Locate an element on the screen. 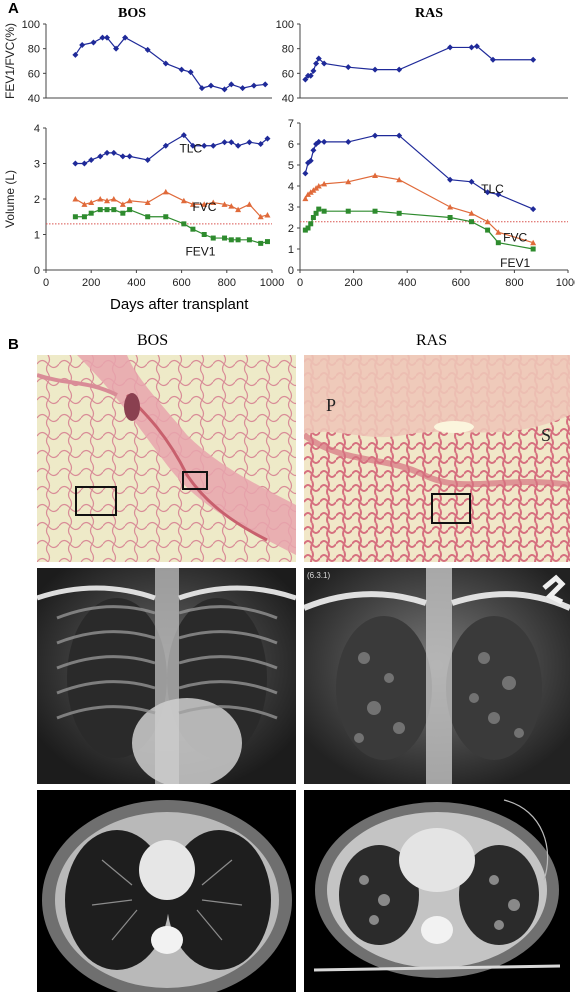 The width and height of the screenshot is (575, 992). bos_volume-y-tick-label: 0 is located at coordinates (37, 271).